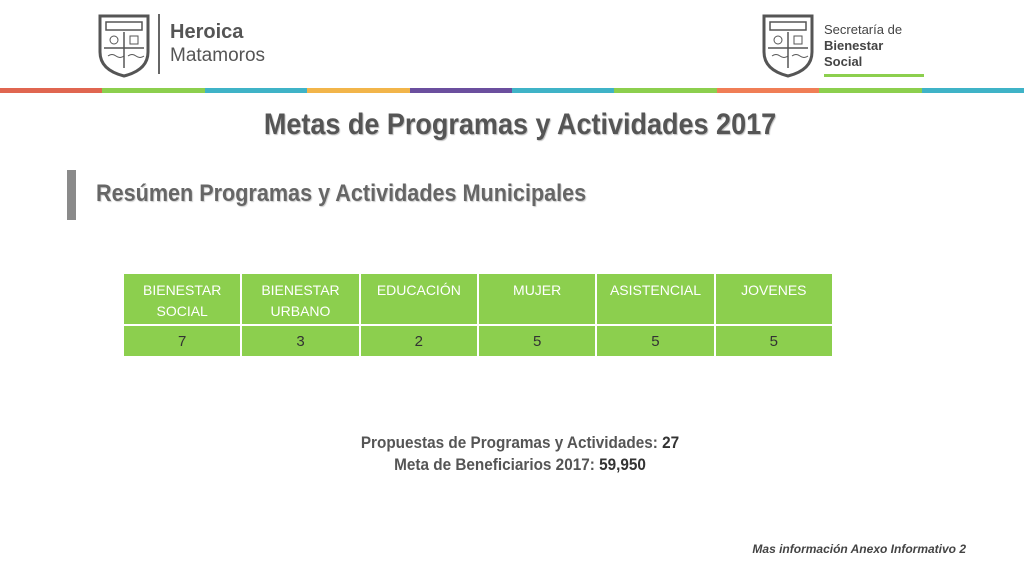 The image size is (1024, 576). What do you see at coordinates (854, 53) in the screenshot?
I see `secretaria-line2: Bienestar Social` at bounding box center [854, 53].